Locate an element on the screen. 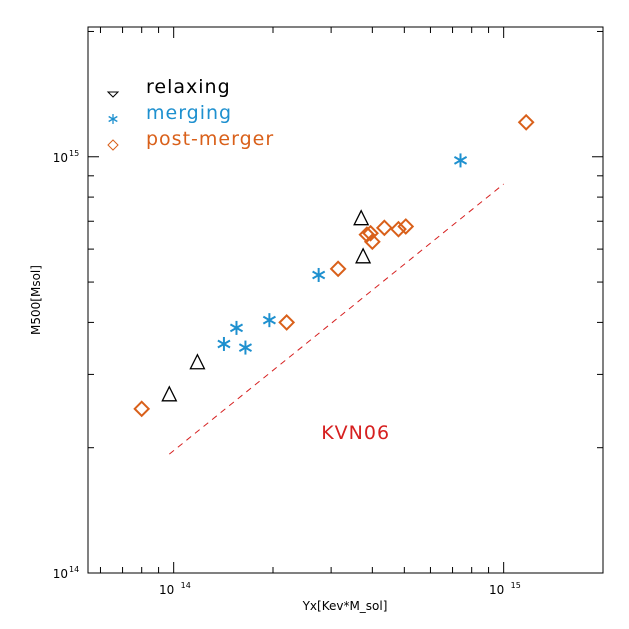 The width and height of the screenshot is (629, 629). x-tick-label-exponent: 15 is located at coordinates (516, 585).